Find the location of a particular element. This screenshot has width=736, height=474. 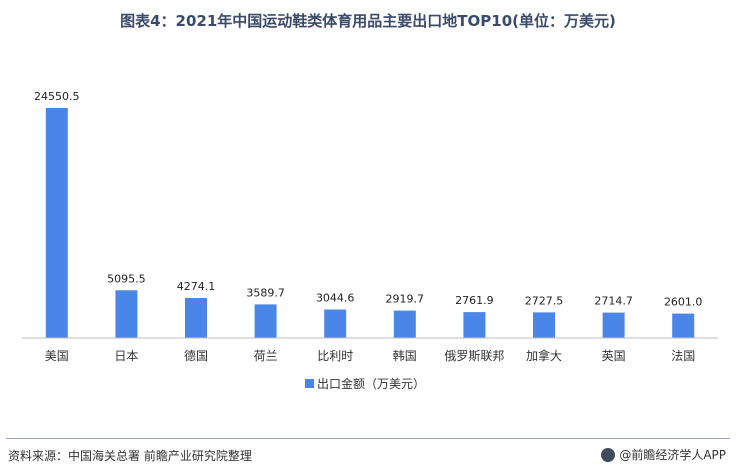

value-label-7: 2761.9 is located at coordinates (474, 300).